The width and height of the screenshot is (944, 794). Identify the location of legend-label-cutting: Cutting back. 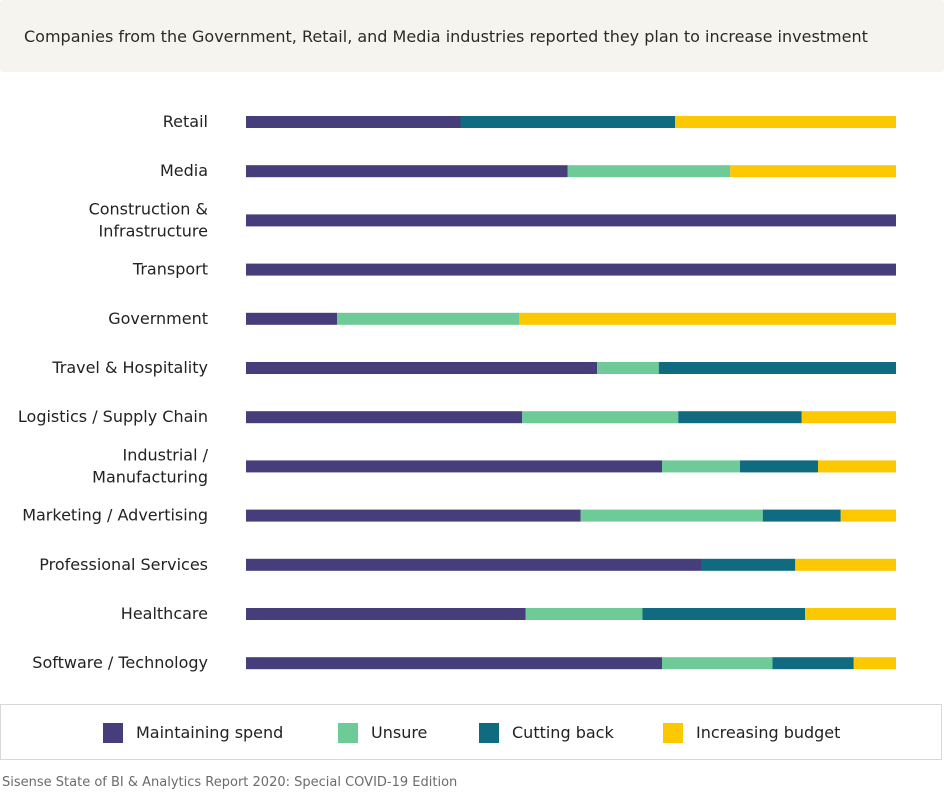
(563, 732).